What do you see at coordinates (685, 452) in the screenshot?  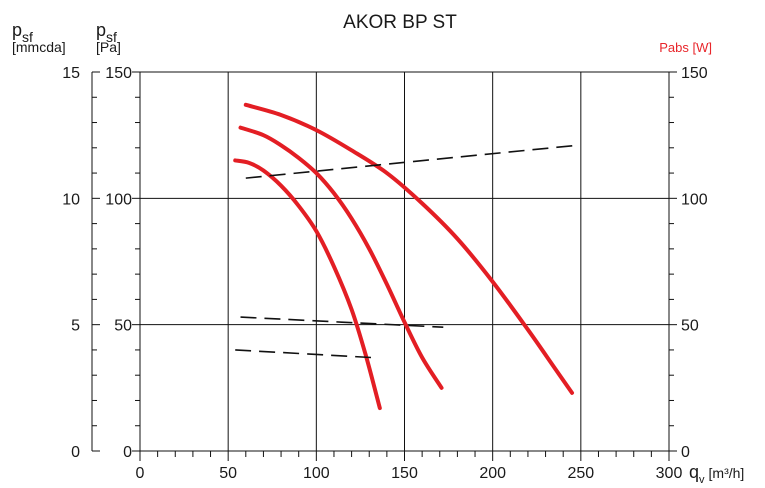 I see `y-right-tick-label: 0` at bounding box center [685, 452].